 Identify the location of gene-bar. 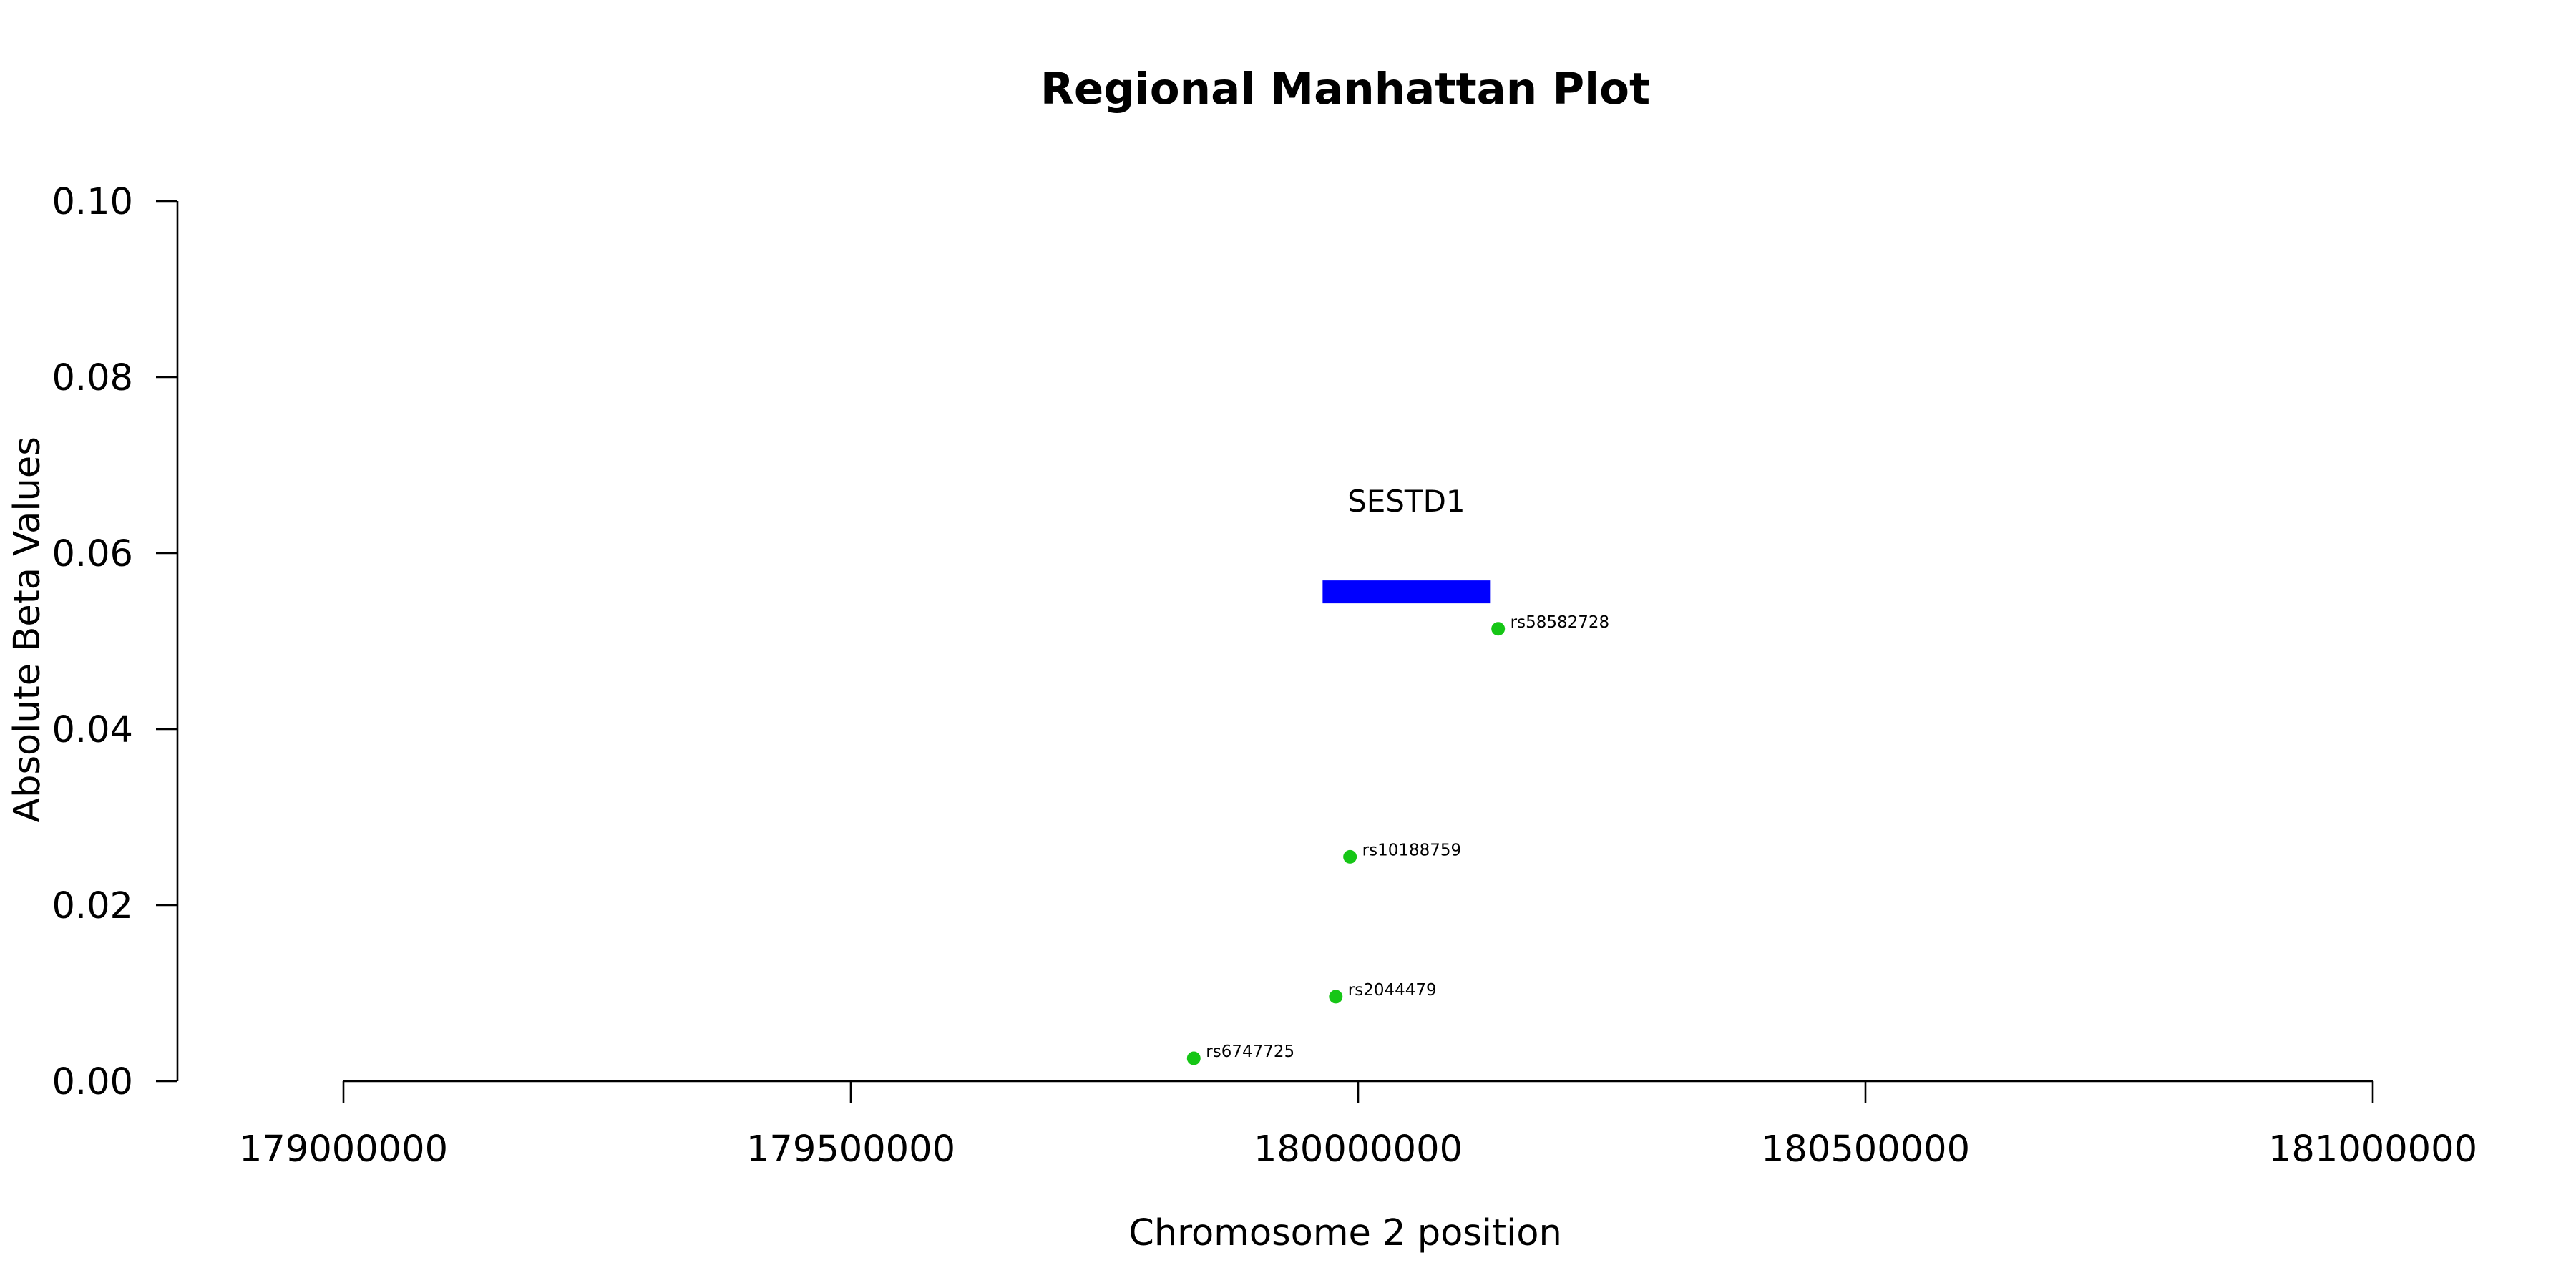
(1406, 592).